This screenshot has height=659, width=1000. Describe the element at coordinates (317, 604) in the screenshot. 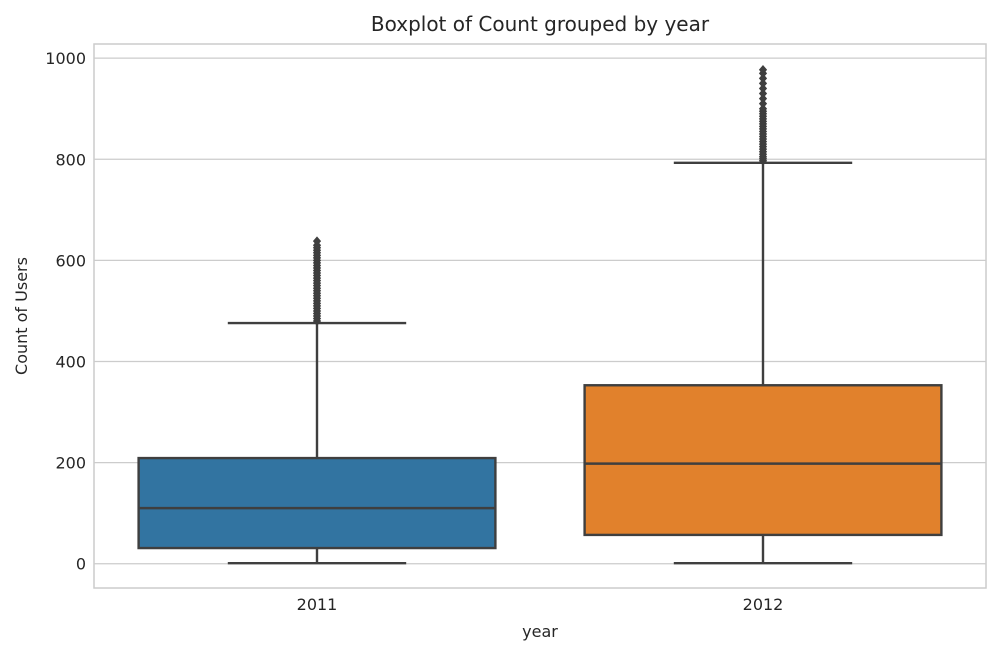

I see `x-tick-label: 2011` at that location.